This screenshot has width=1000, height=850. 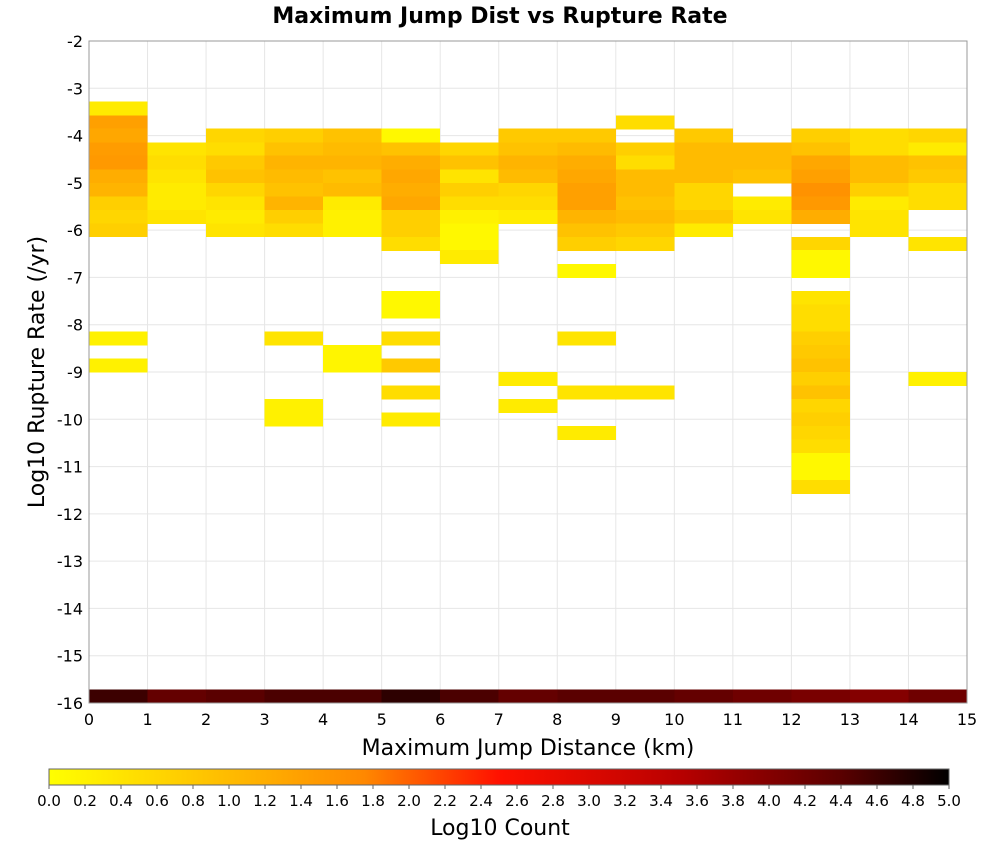 What do you see at coordinates (193, 801) in the screenshot?
I see `colorbar-tick-label: 0.8` at bounding box center [193, 801].